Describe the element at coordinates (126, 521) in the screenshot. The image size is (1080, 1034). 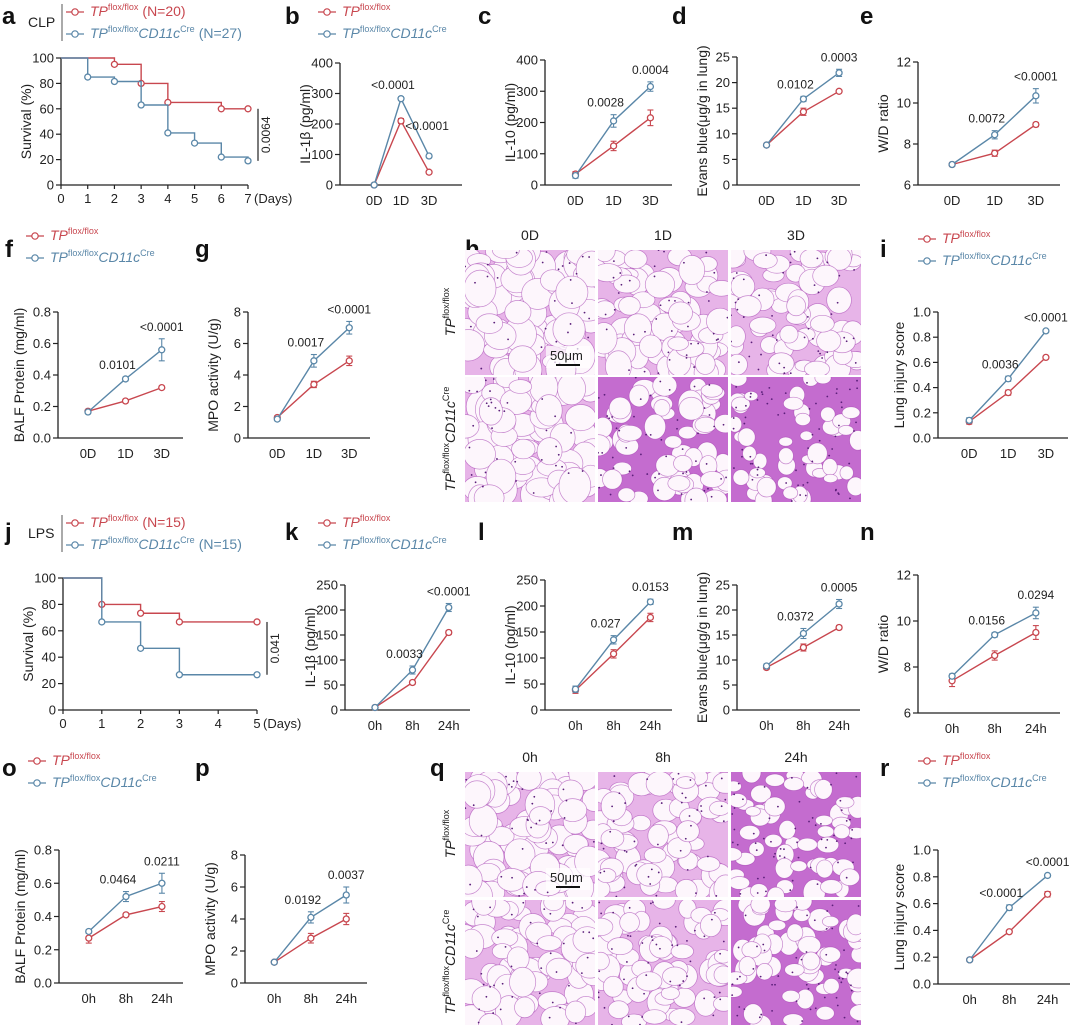
I see `legend-item: TPflox/flox (N=15)` at that location.